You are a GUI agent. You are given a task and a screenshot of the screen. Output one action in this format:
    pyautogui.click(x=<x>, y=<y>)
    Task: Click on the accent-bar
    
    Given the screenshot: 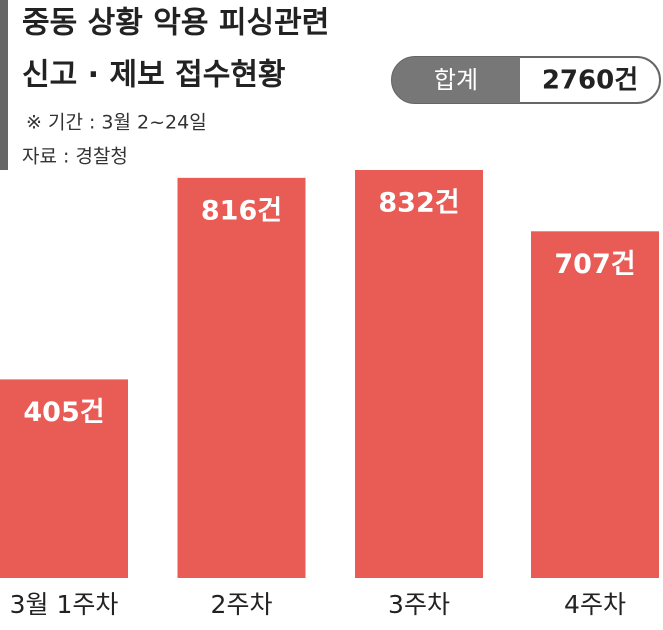 What is the action you would take?
    pyautogui.click(x=4, y=85)
    